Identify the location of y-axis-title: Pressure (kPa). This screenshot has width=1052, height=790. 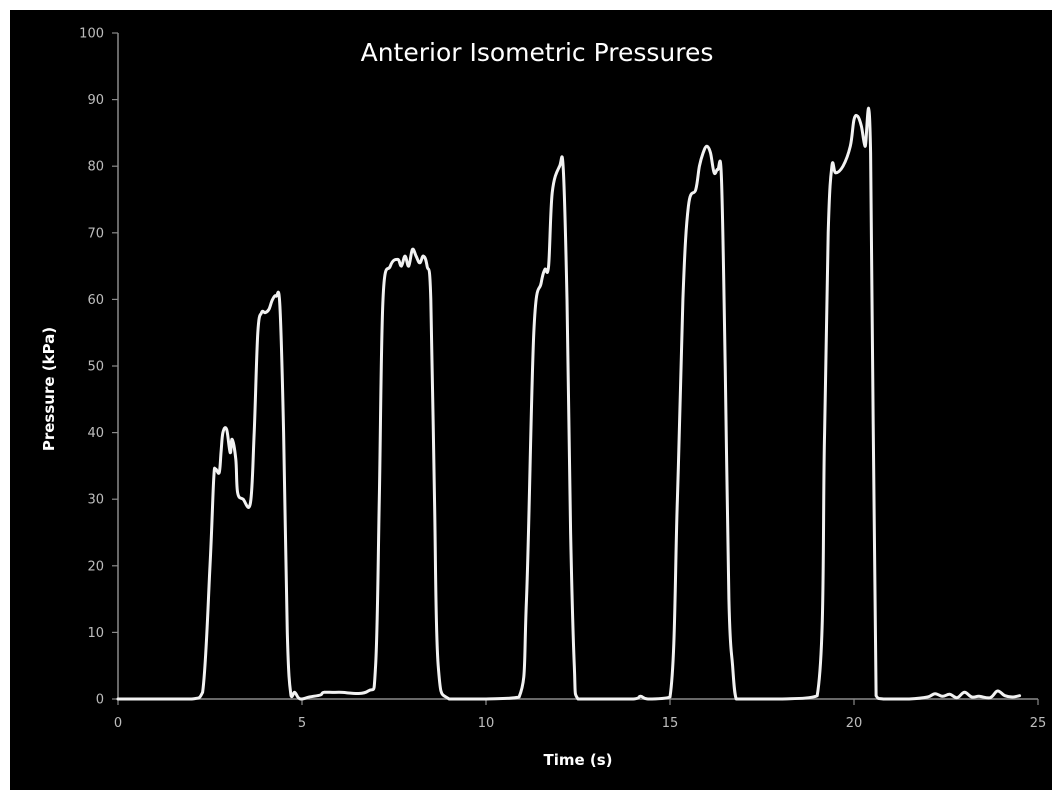
(49, 389).